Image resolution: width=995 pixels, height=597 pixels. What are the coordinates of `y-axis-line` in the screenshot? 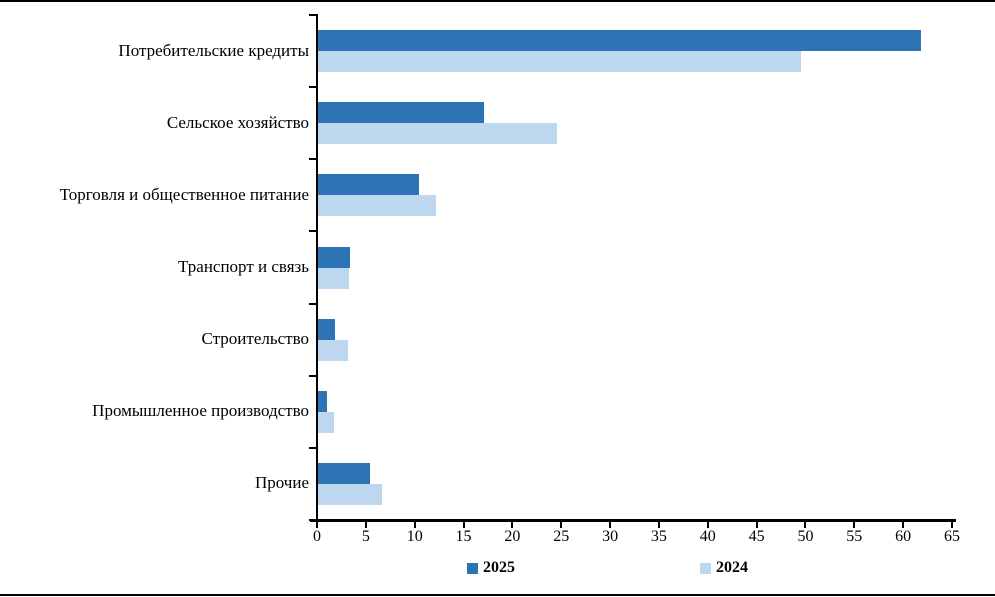 It's located at (317, 268).